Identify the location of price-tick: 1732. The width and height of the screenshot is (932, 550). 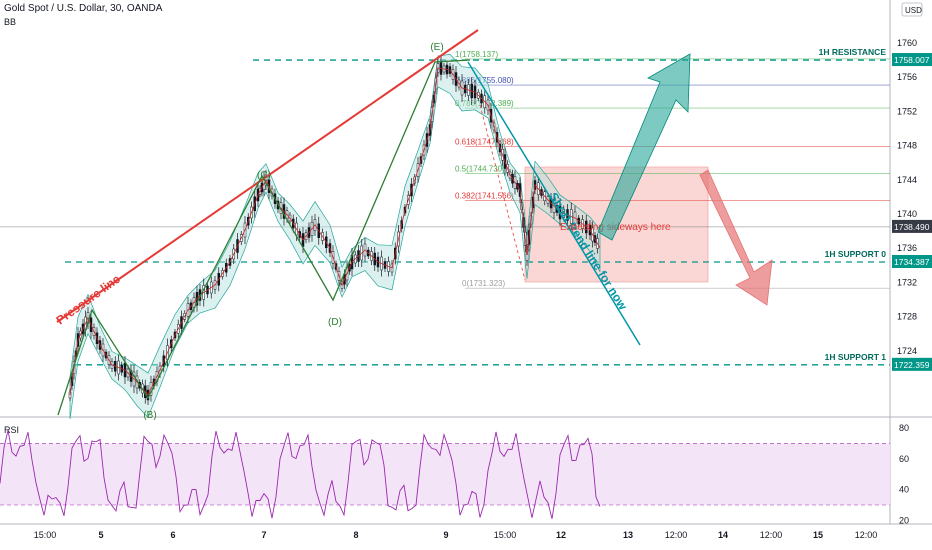
(907, 282).